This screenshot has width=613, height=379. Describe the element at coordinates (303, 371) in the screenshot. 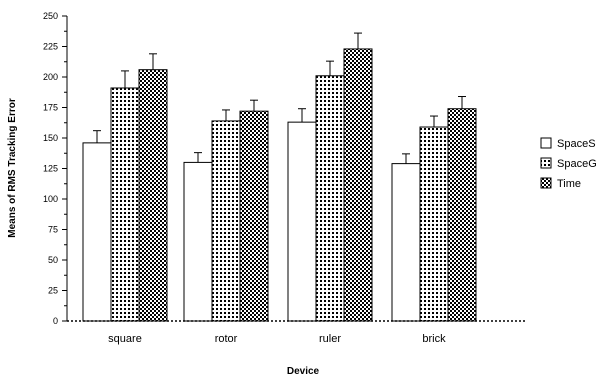

I see `x-axis-title: Device` at that location.